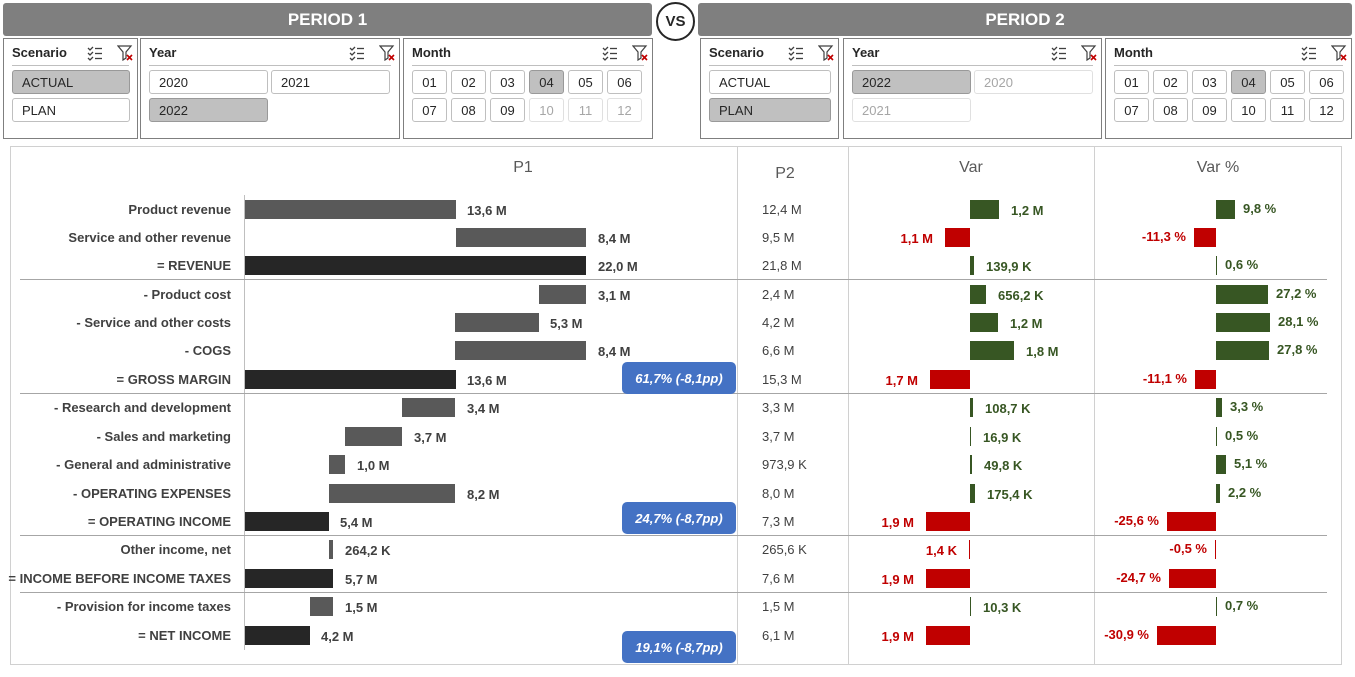 The width and height of the screenshot is (1355, 677). What do you see at coordinates (431, 52) in the screenshot?
I see `slicer-title: Month` at bounding box center [431, 52].